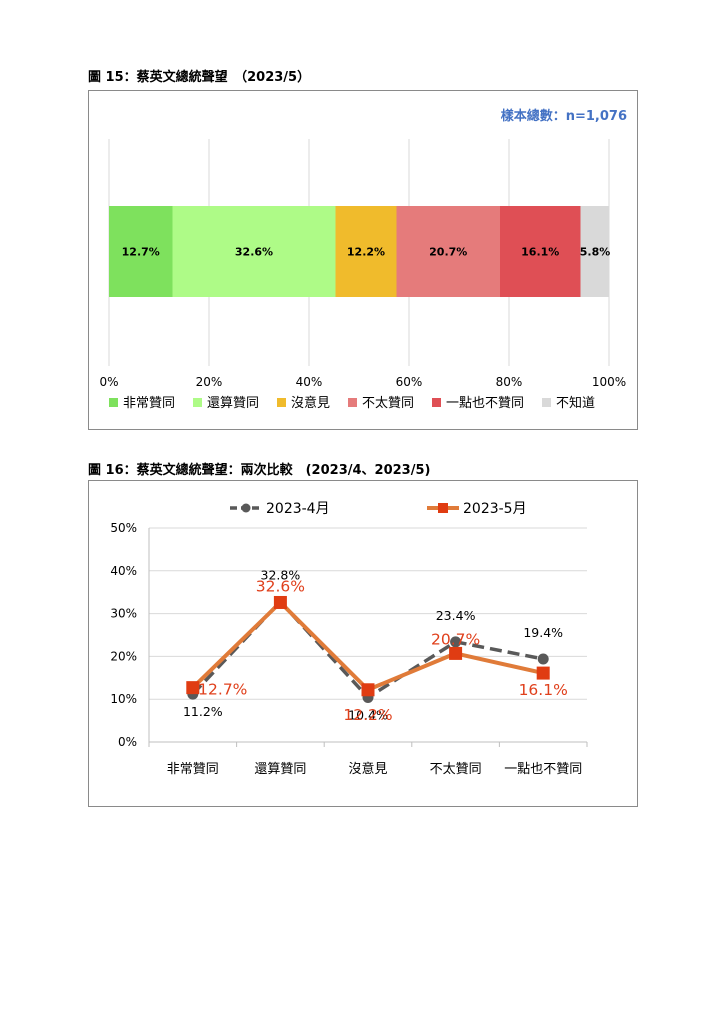 This screenshot has height=1024, width=724. What do you see at coordinates (495, 509) in the screenshot?
I see `legend-label: 2023-5月` at bounding box center [495, 509].